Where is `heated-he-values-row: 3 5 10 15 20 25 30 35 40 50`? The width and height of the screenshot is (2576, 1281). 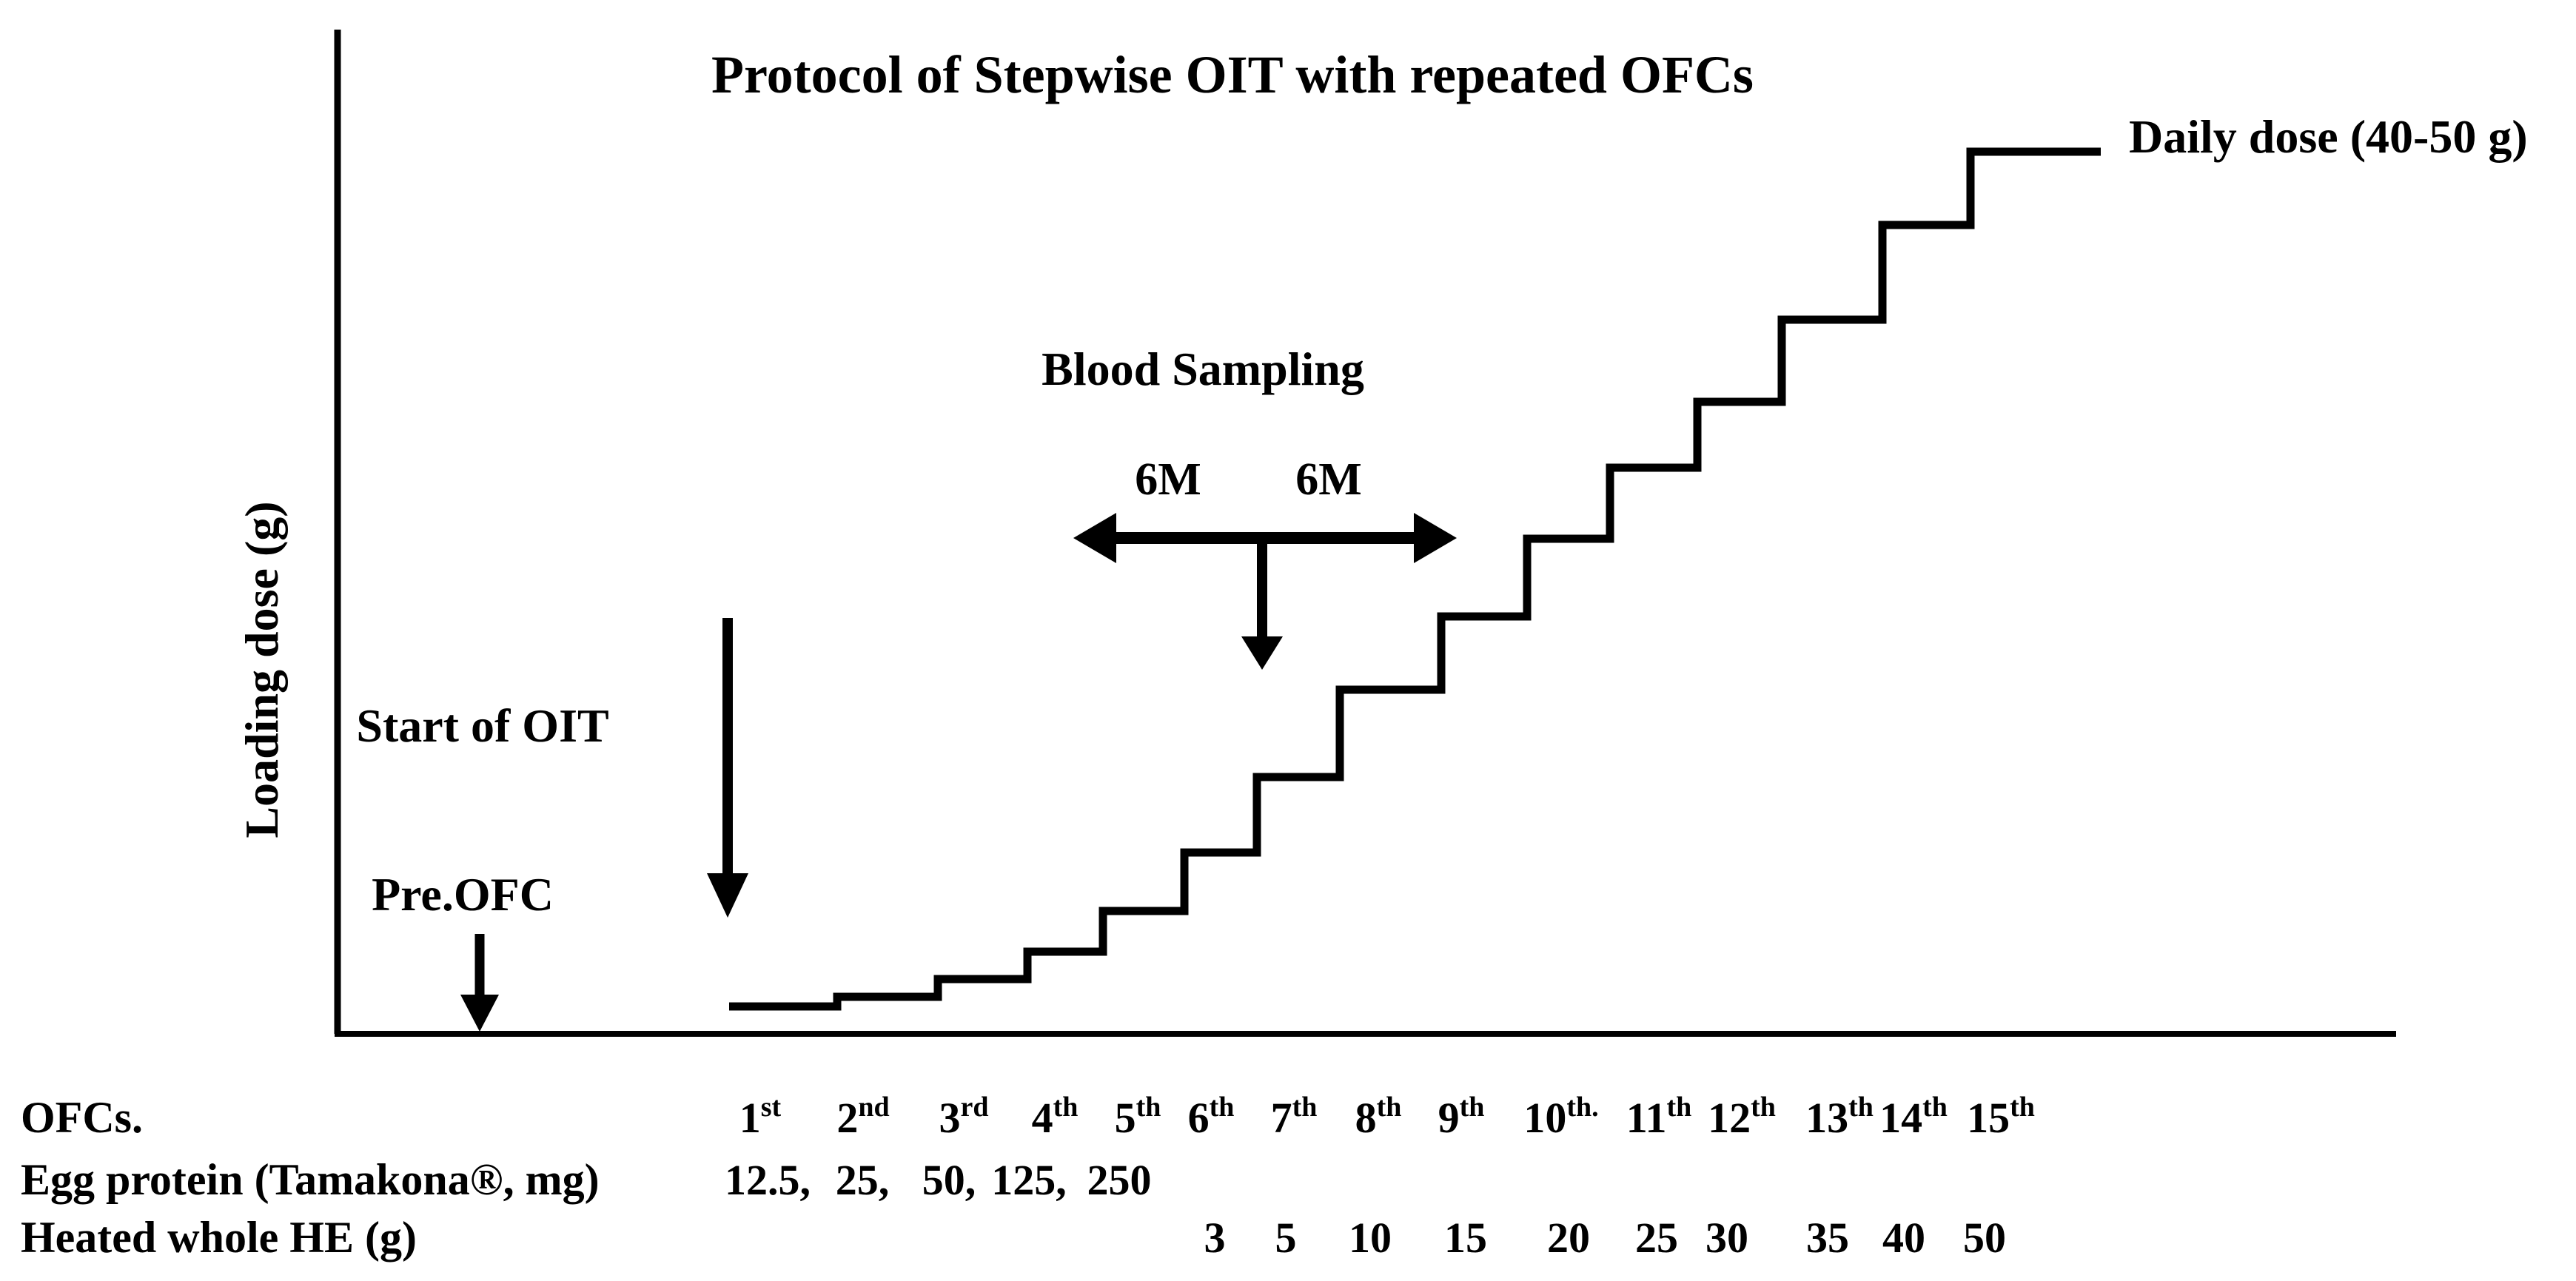 heated-he-values-row: 3 5 10 15 20 25 30 35 40 50 is located at coordinates (1605, 1238).